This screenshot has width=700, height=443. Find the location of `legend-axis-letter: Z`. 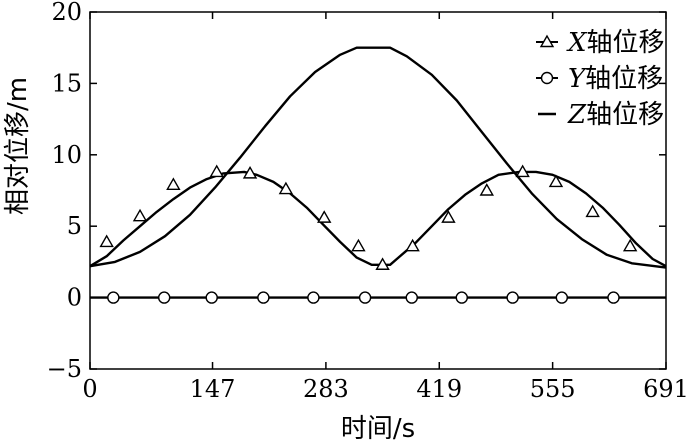

legend-axis-letter: Z is located at coordinates (577, 115).